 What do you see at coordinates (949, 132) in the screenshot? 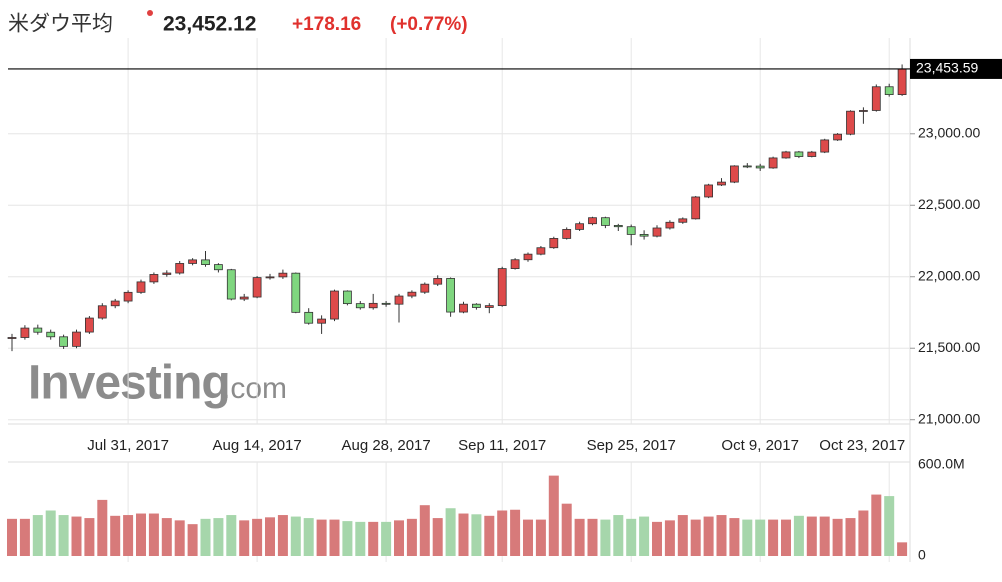
I see `y-tick-label: 23,000.00` at bounding box center [949, 132].